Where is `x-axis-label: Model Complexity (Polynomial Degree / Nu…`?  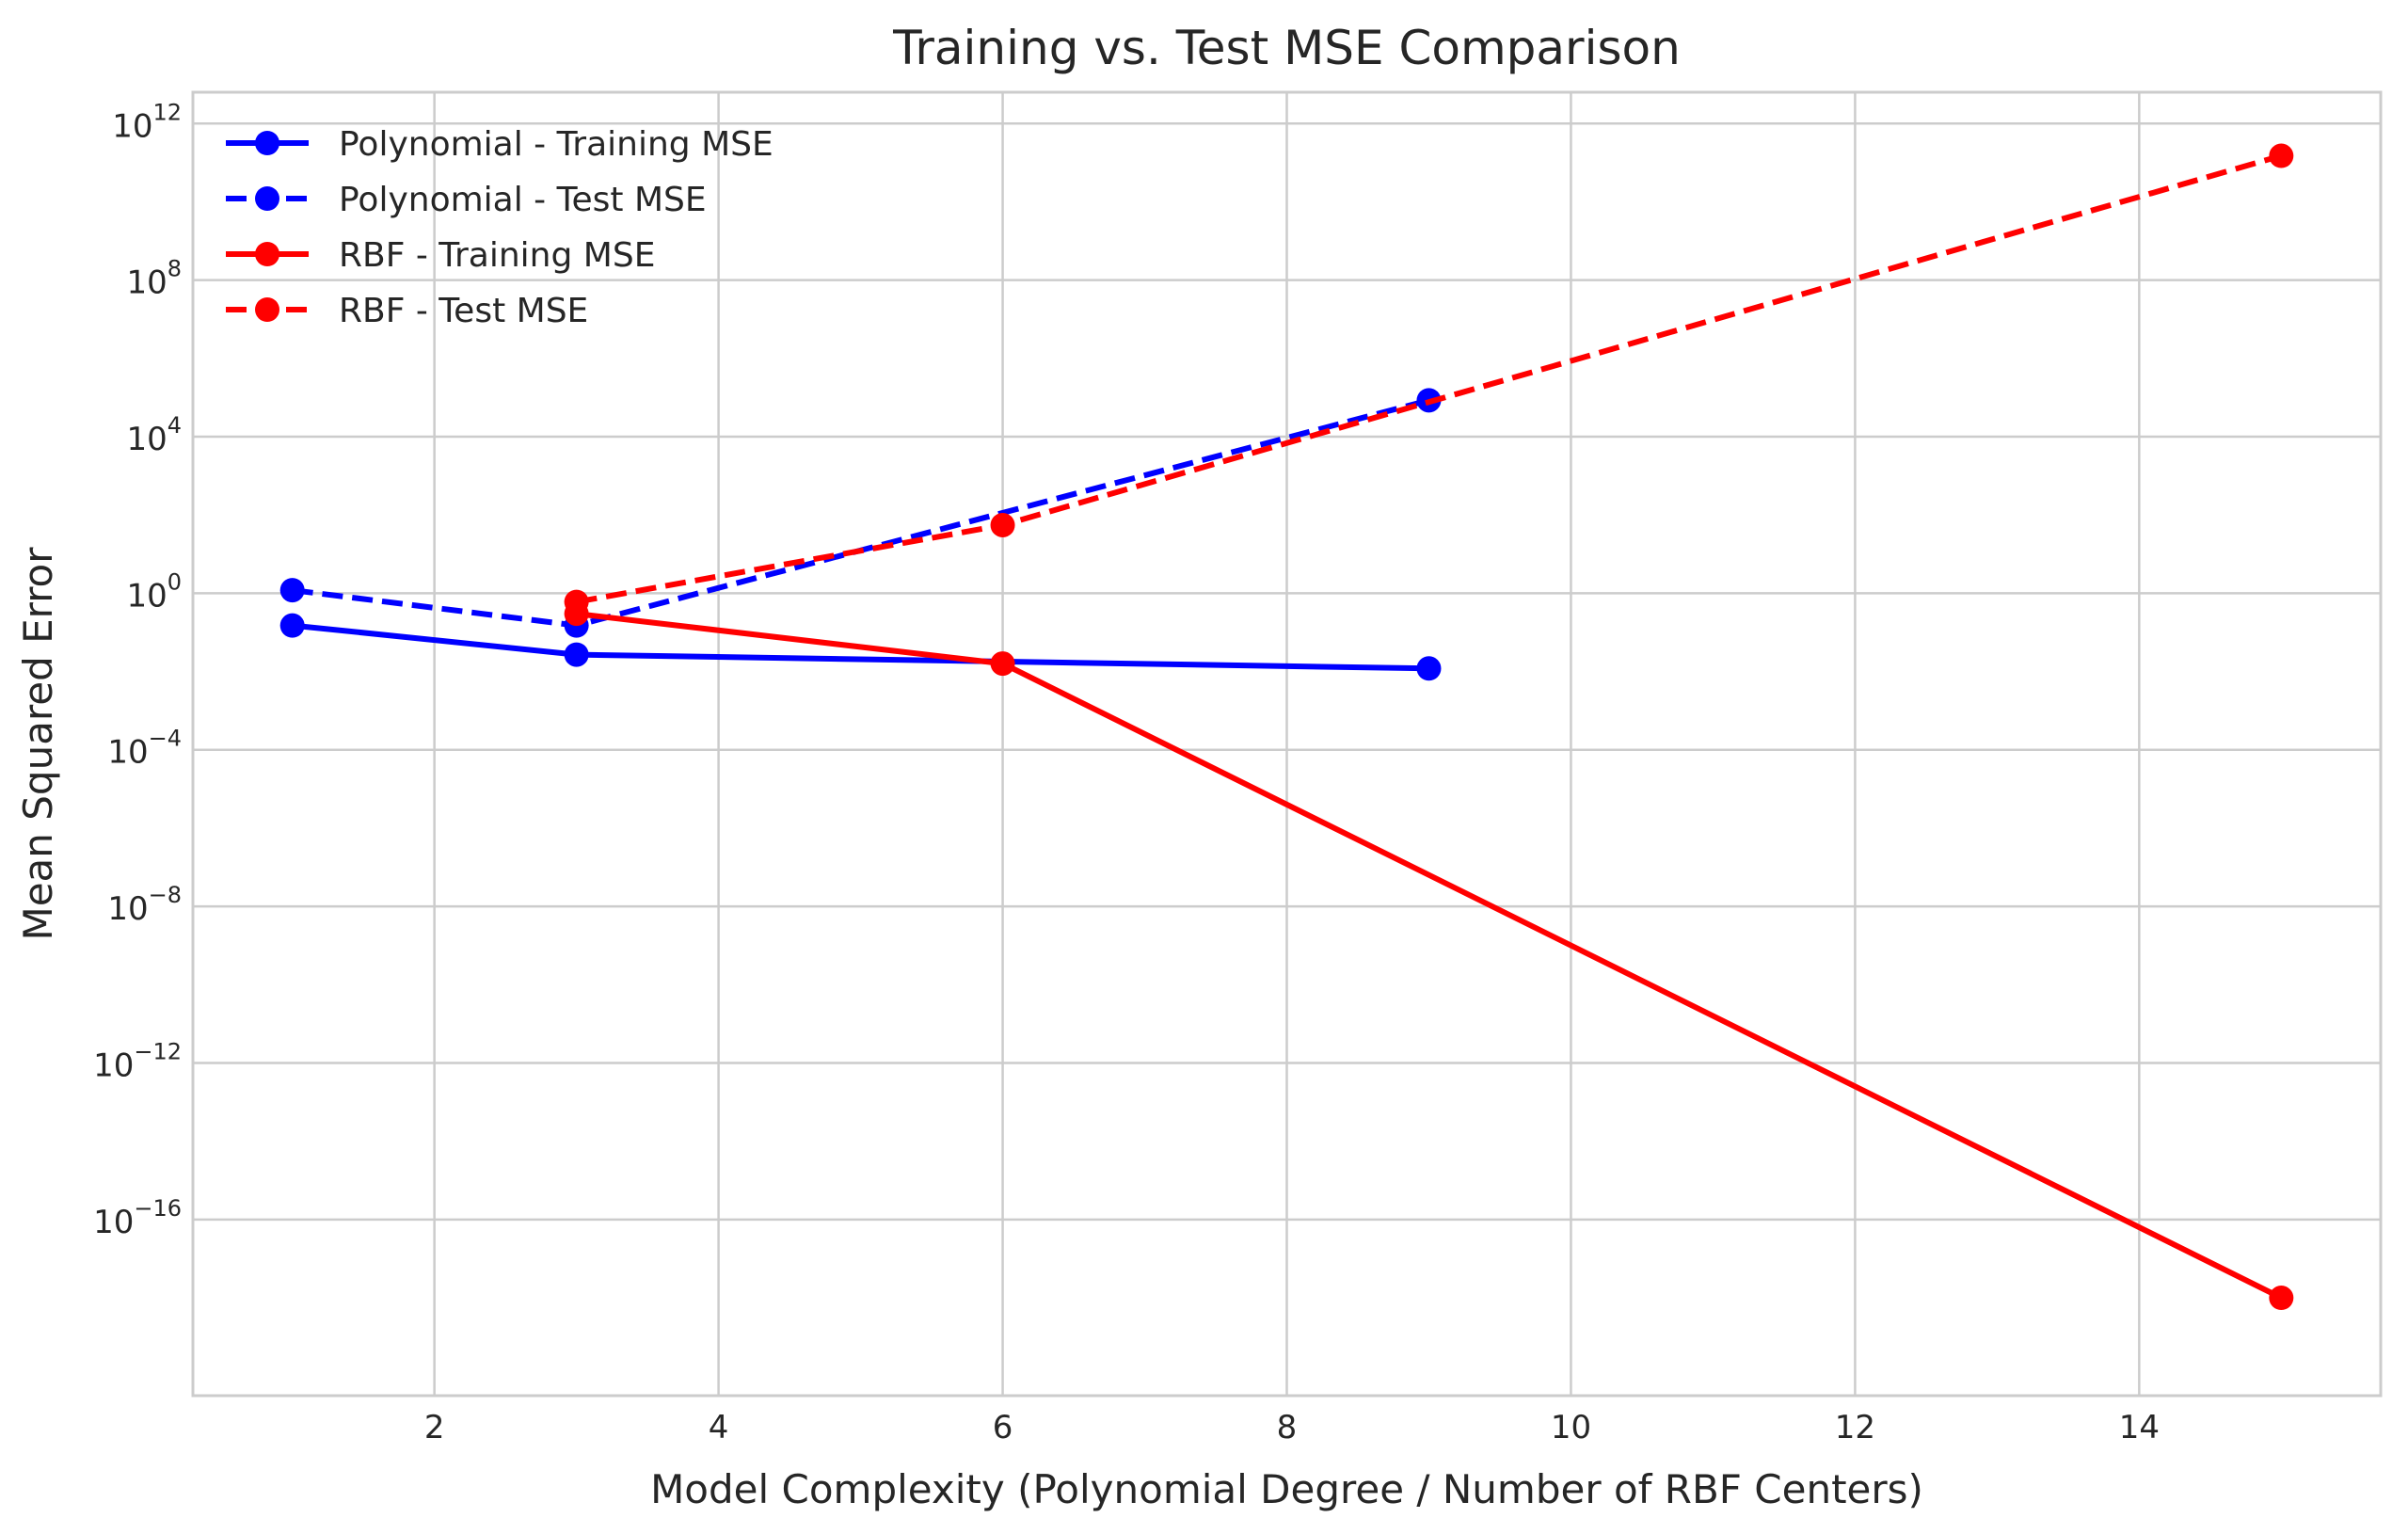
x-axis-label: Model Complexity (Polynomial Degree / Nu… is located at coordinates (1286, 1489).